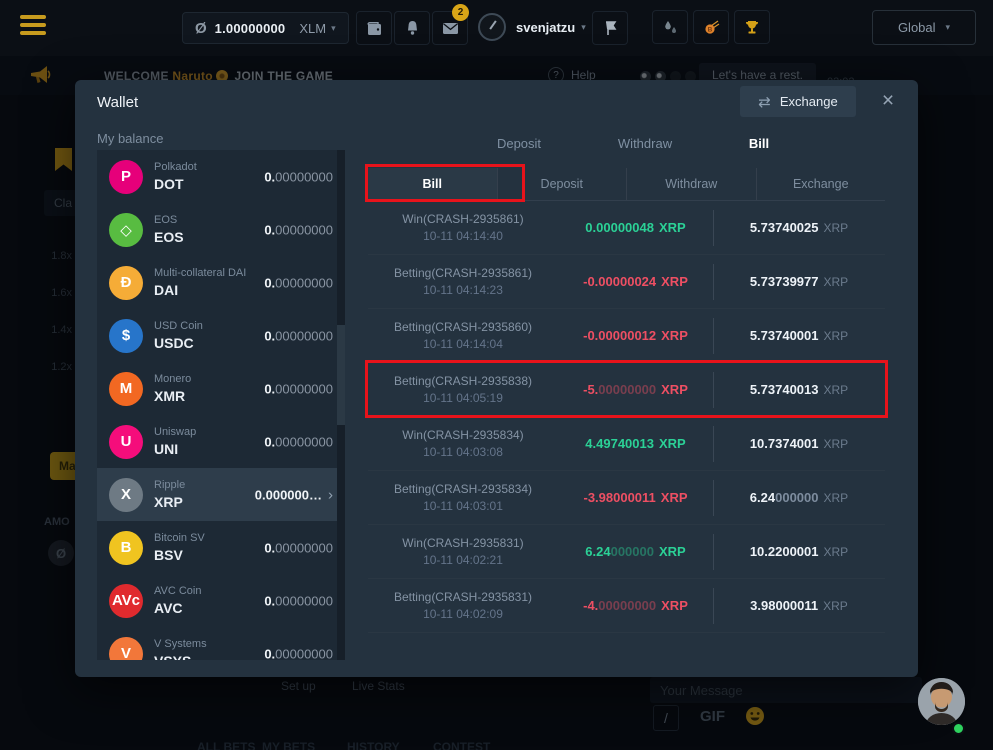 Image resolution: width=993 pixels, height=750 pixels. I want to click on user-menu: svenjatzu ▾, so click(551, 27).